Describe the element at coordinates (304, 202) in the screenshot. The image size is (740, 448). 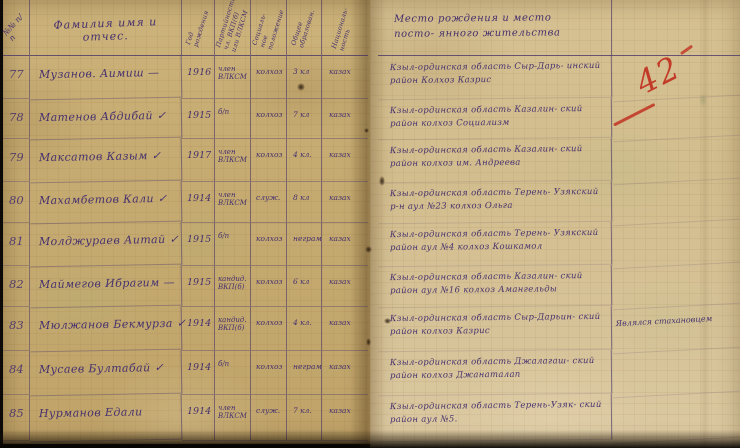
I see `education-cell: 8 кл` at that location.